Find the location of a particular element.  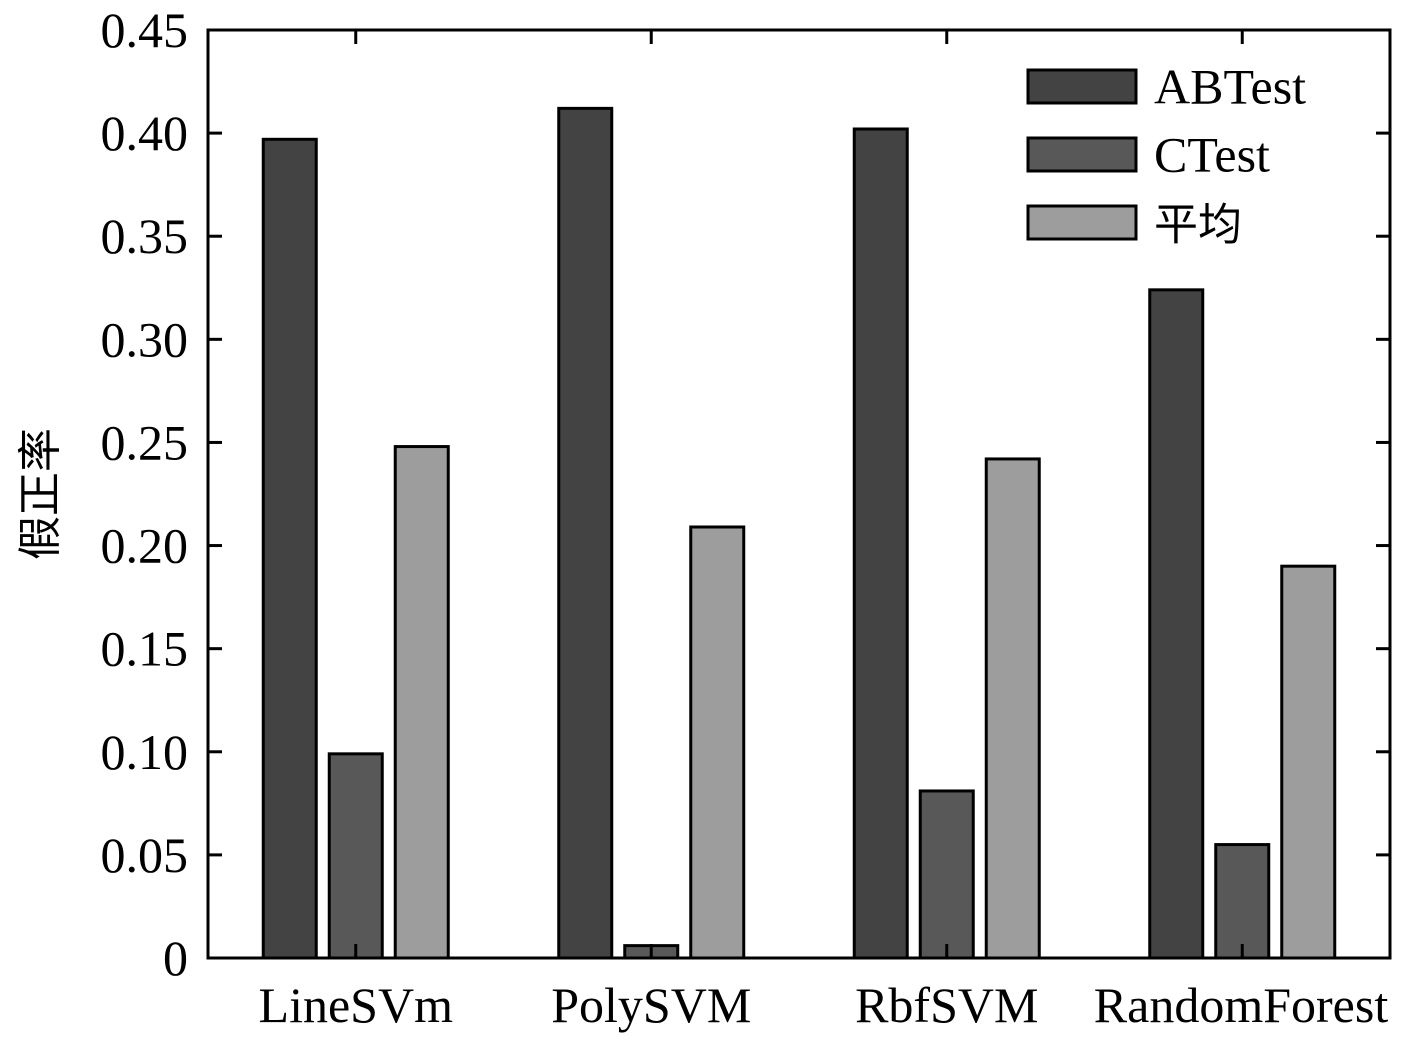

x-tick-label-randomforest: RandomForest is located at coordinates (1241, 1005).